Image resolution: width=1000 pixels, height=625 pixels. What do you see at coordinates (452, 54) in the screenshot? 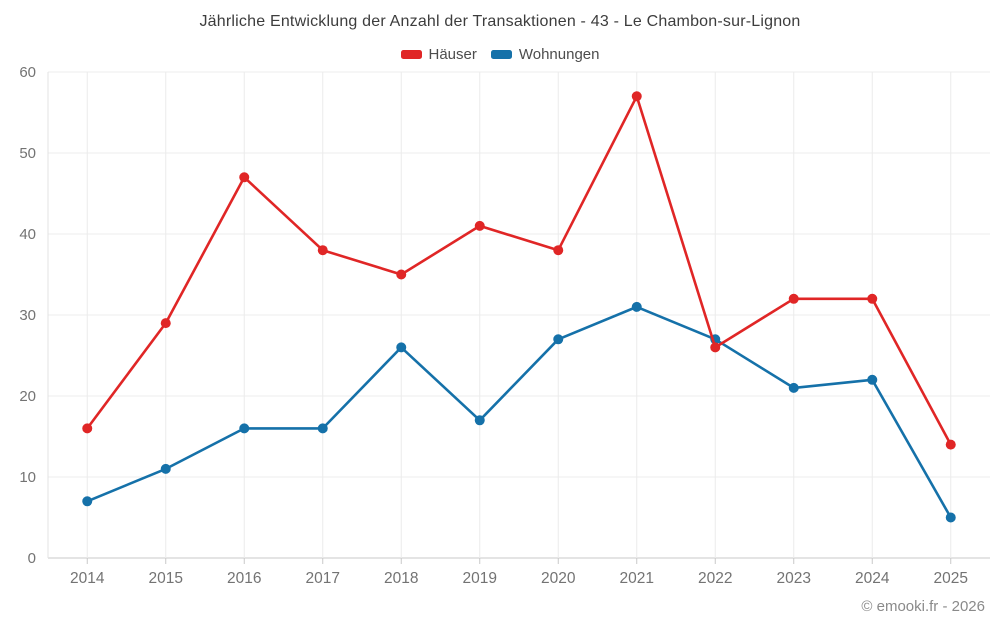
I see `legend-label: Häuser` at bounding box center [452, 54].